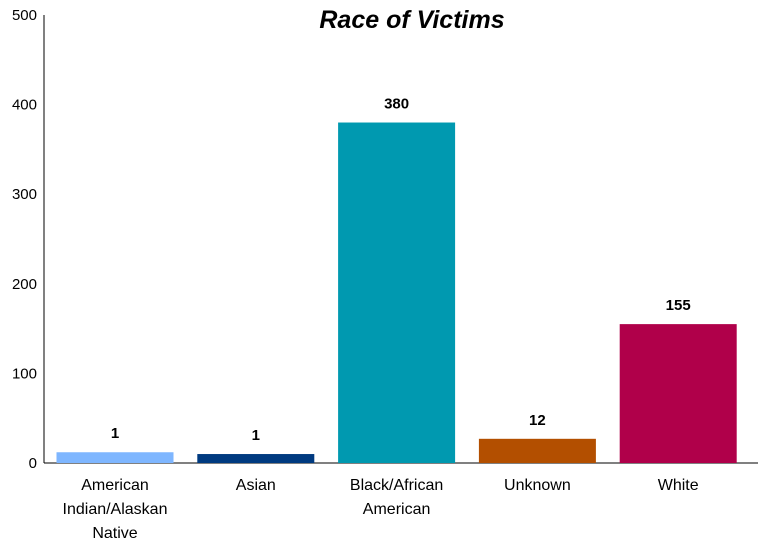 This screenshot has height=541, width=758. What do you see at coordinates (24, 15) in the screenshot?
I see `y-tick-label: 500` at bounding box center [24, 15].